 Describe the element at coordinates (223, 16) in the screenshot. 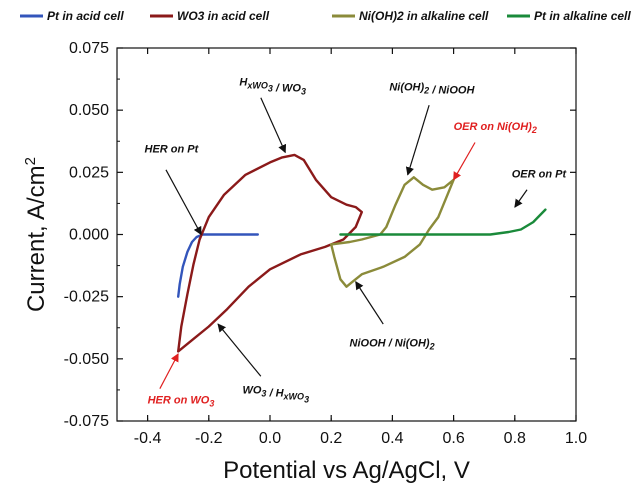

I see `legend-label: WO3 in acid cell` at that location.